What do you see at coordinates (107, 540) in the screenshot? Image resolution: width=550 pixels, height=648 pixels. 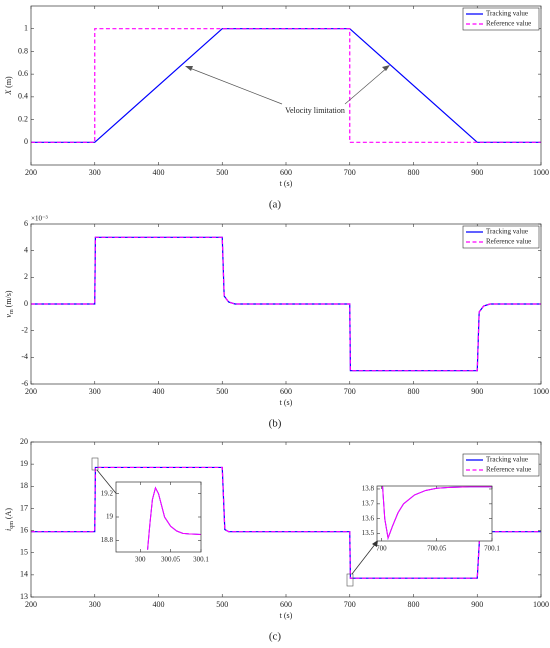 I see `y-tick-label: 18.8` at bounding box center [107, 540].